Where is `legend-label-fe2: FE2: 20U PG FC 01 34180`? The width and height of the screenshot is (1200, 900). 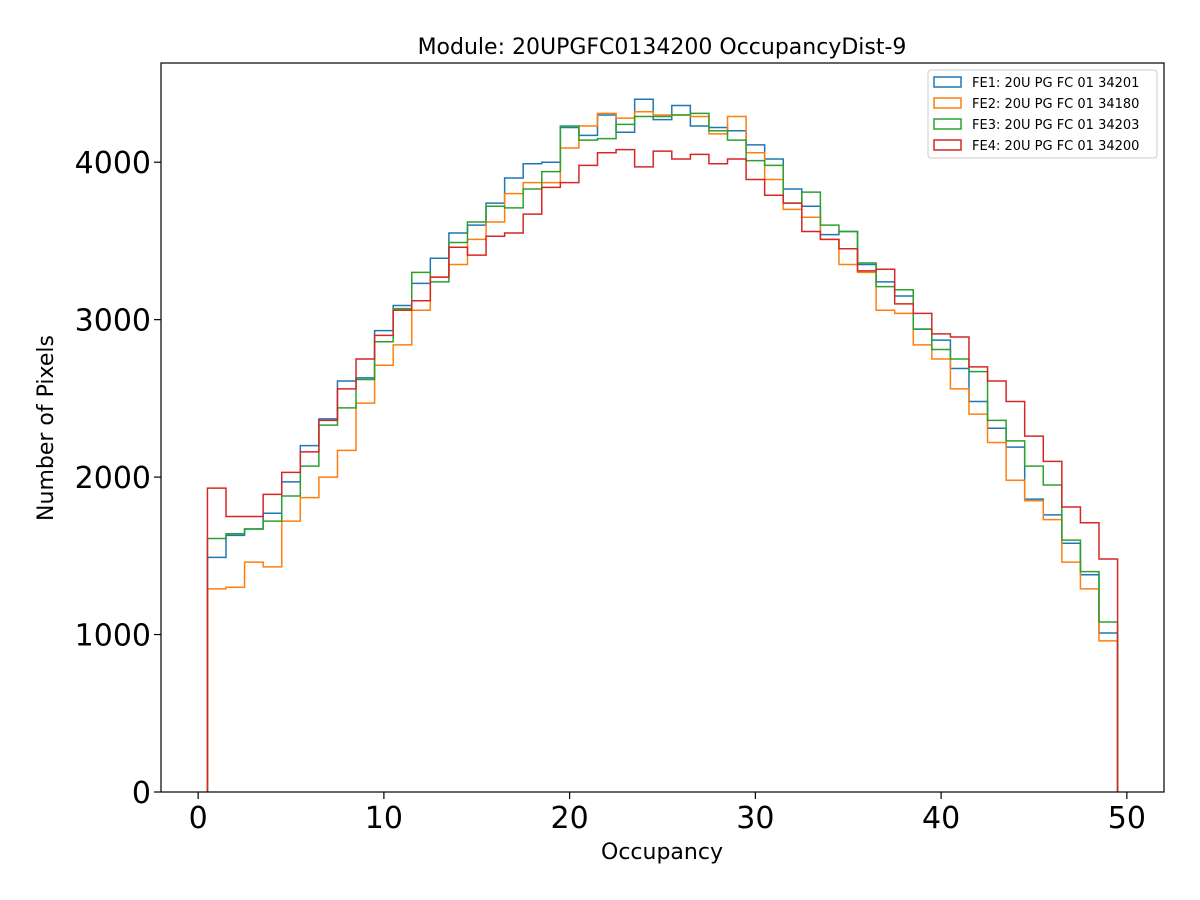
legend-label-fe2: FE2: 20U PG FC 01 34180 is located at coordinates (1055, 104).